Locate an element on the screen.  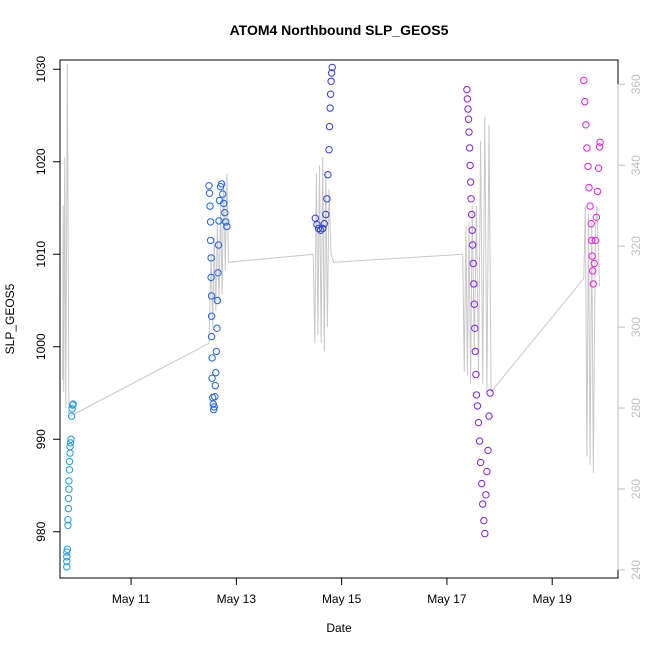
x-axis-label: Date is located at coordinates (339, 628).